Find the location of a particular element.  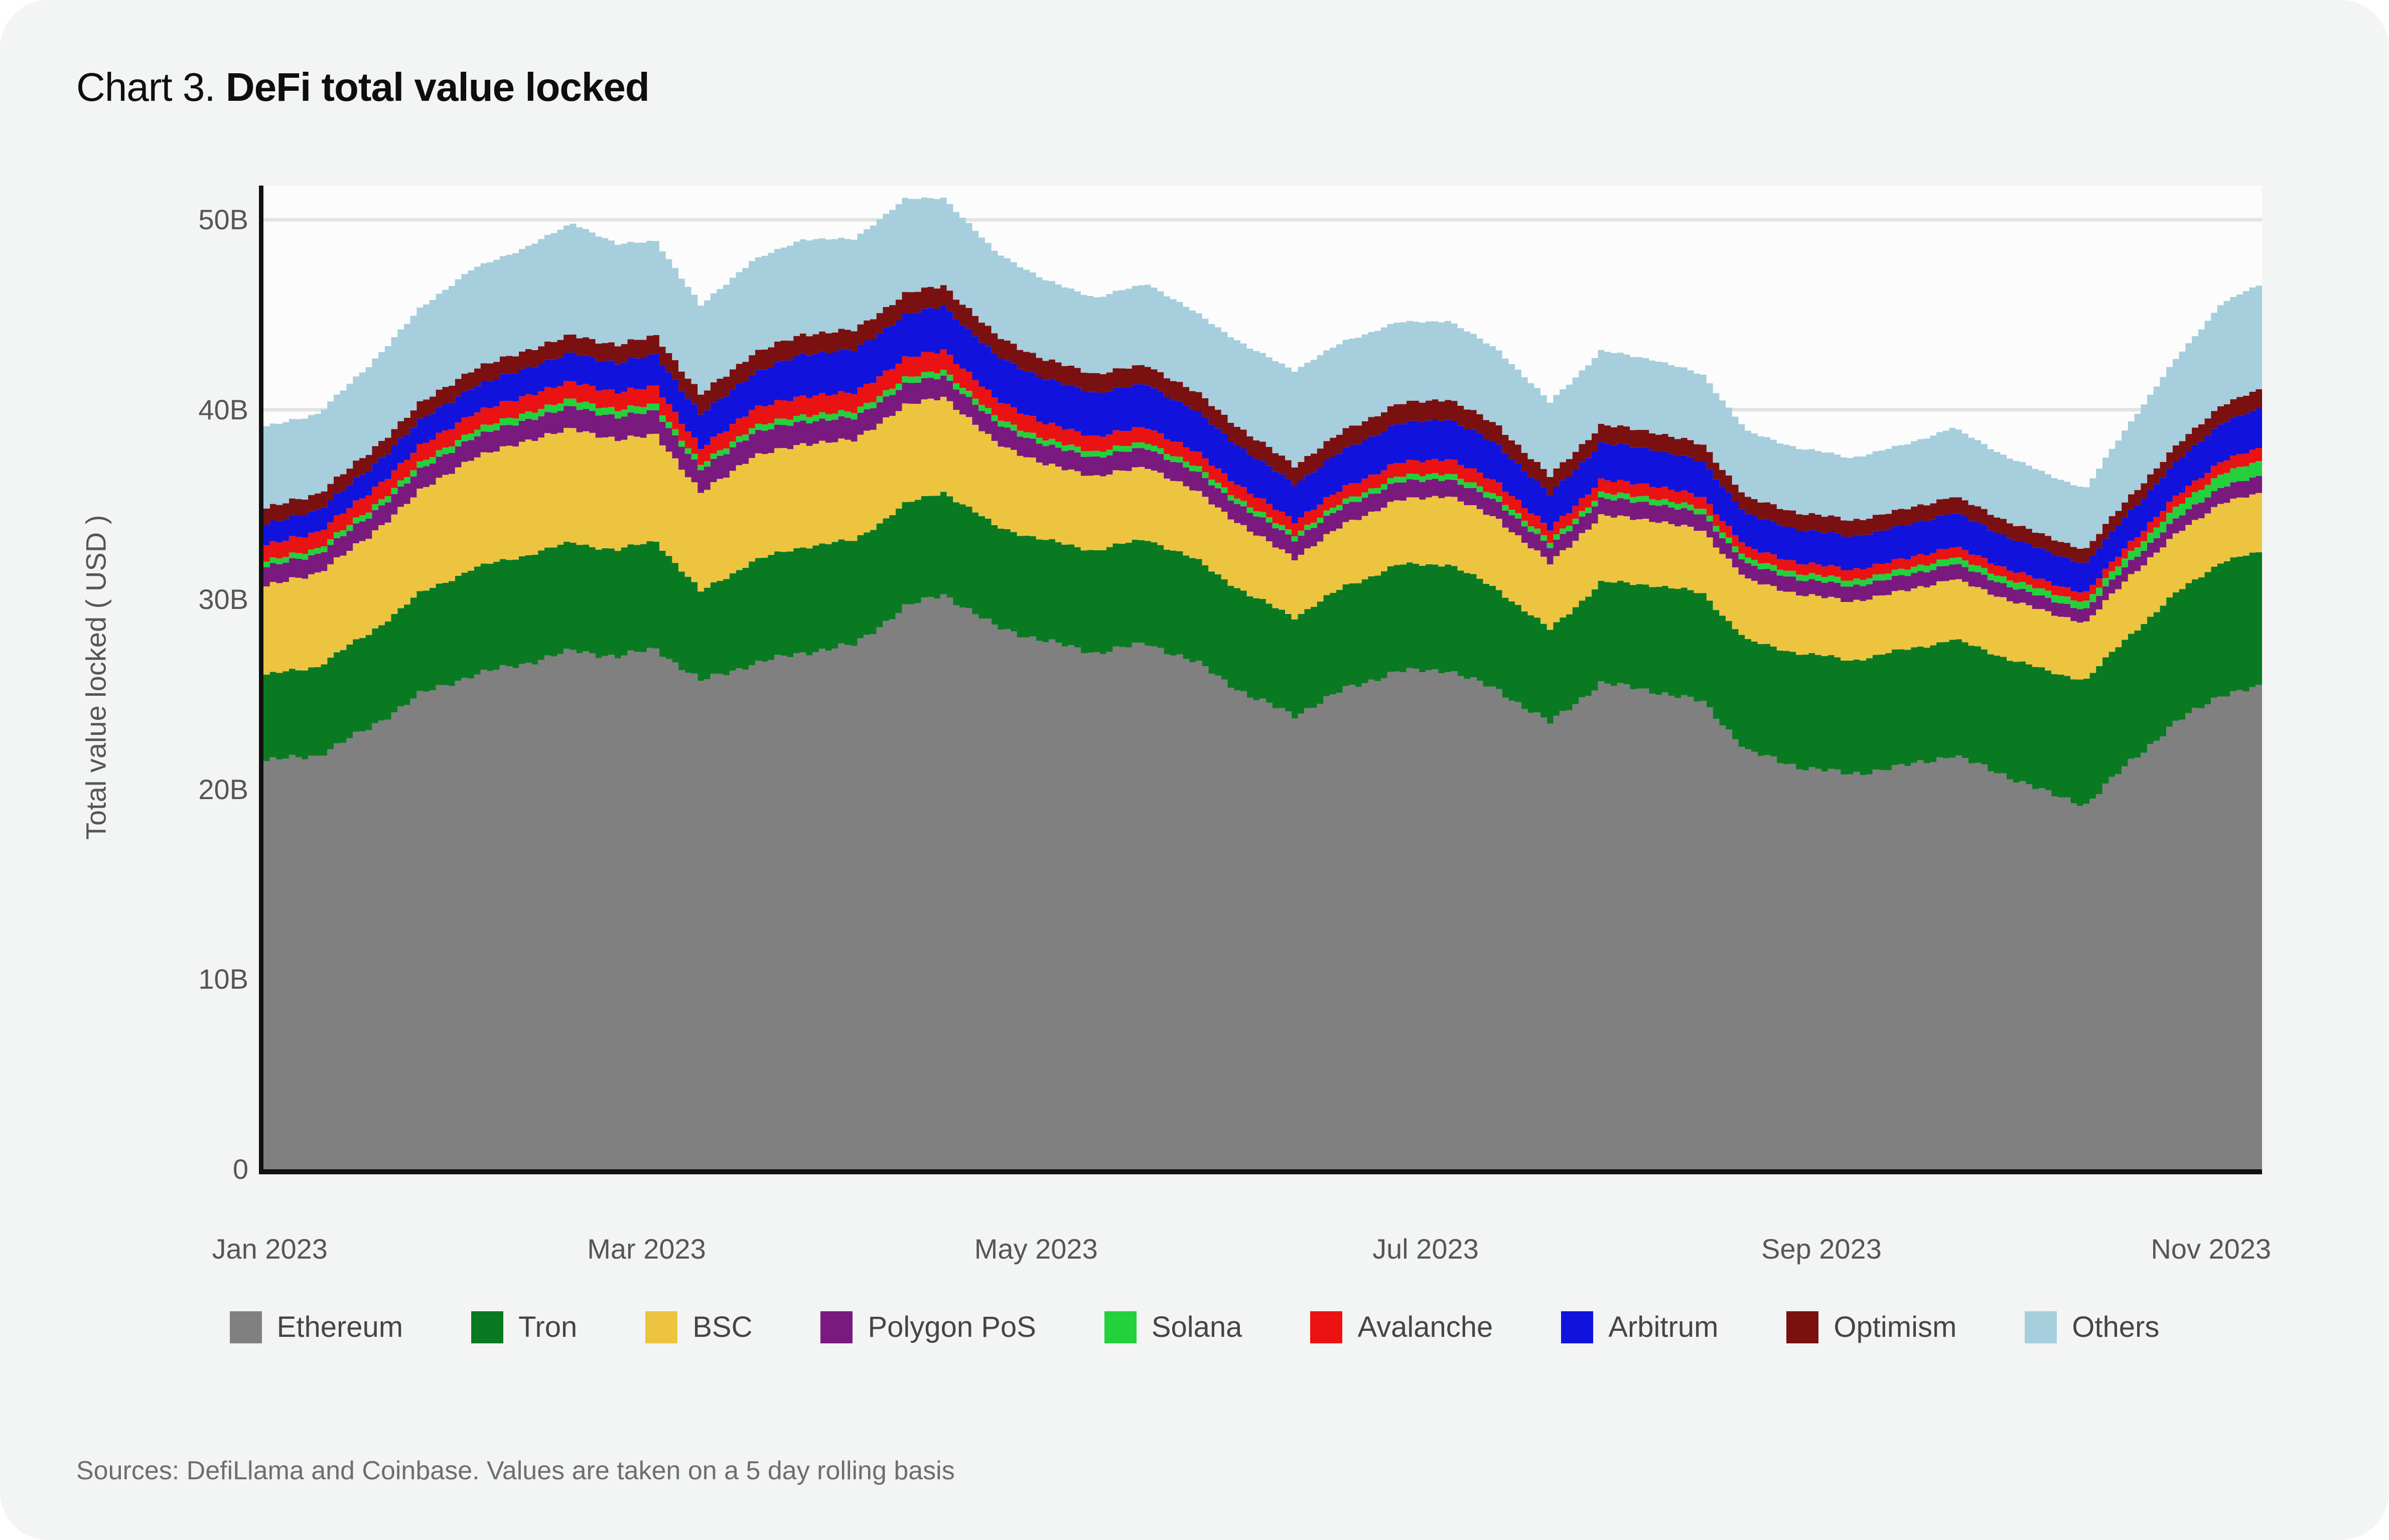

series-area-polygon-pos is located at coordinates (1262, 499).